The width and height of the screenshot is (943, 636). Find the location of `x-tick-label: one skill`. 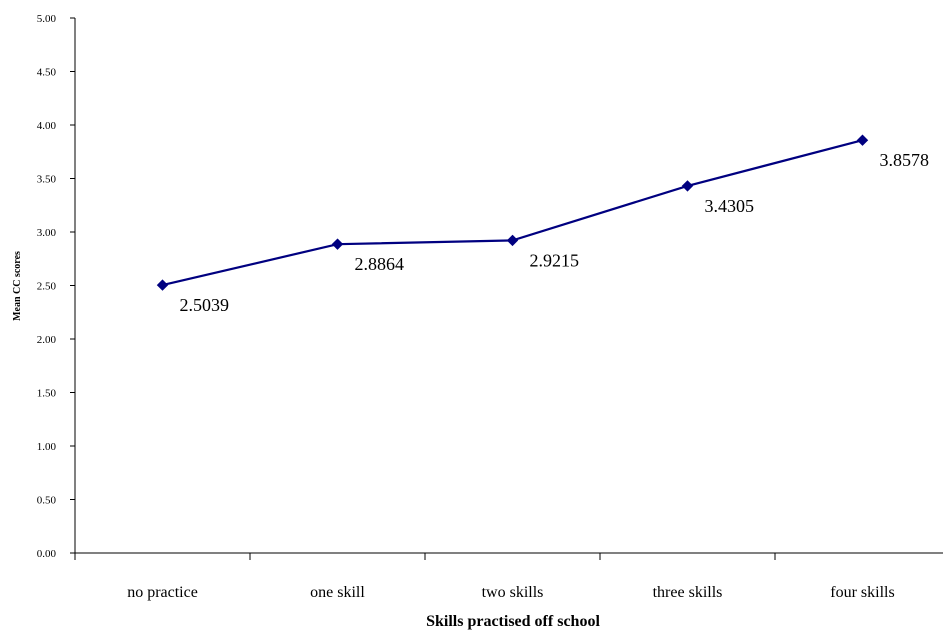

x-tick-label: one skill is located at coordinates (337, 592).